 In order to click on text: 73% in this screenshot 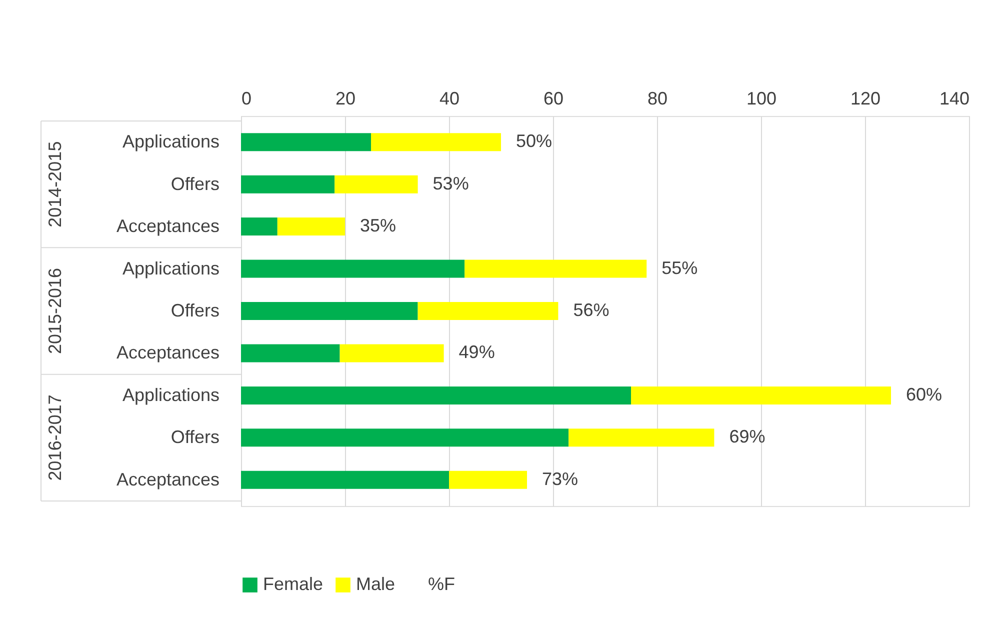, I will do `click(560, 478)`.